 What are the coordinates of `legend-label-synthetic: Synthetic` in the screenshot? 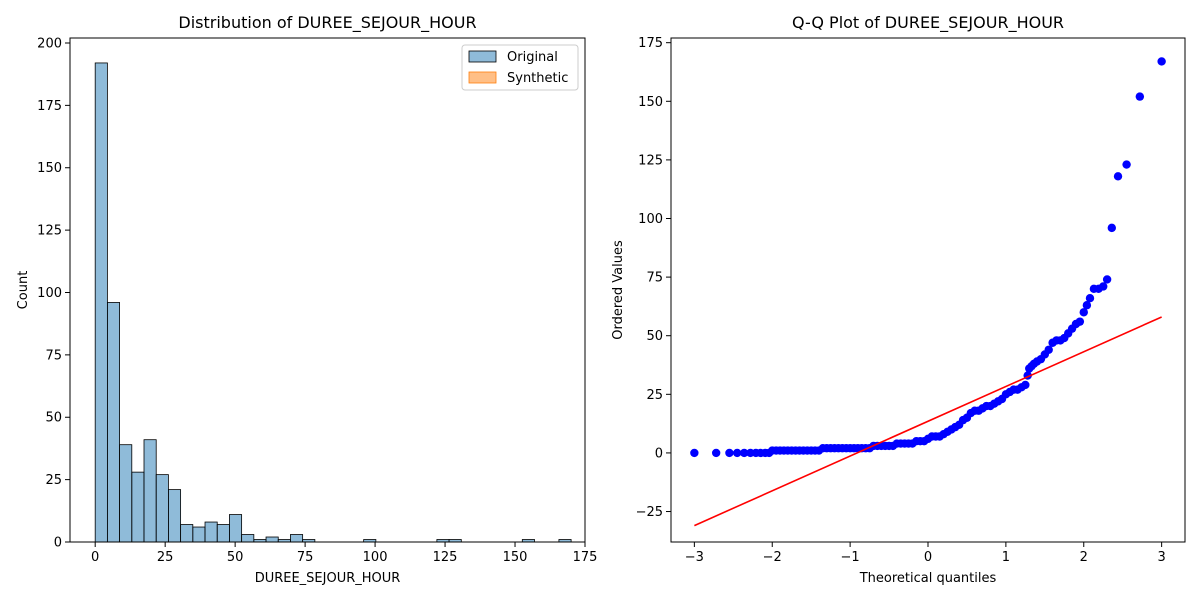 It's located at (537, 78).